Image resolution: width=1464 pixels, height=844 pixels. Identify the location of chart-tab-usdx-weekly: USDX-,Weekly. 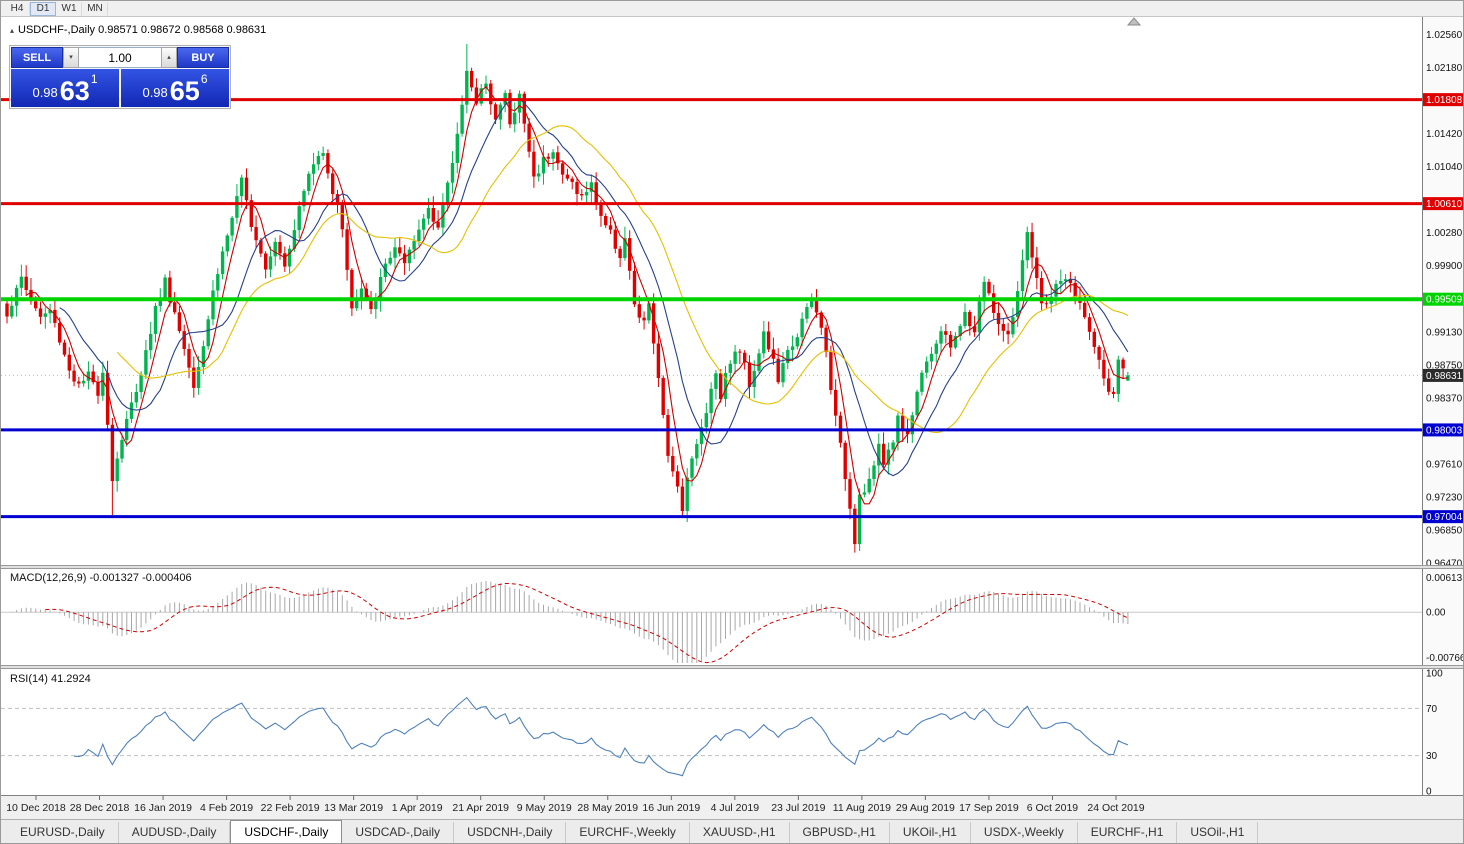
(1024, 832).